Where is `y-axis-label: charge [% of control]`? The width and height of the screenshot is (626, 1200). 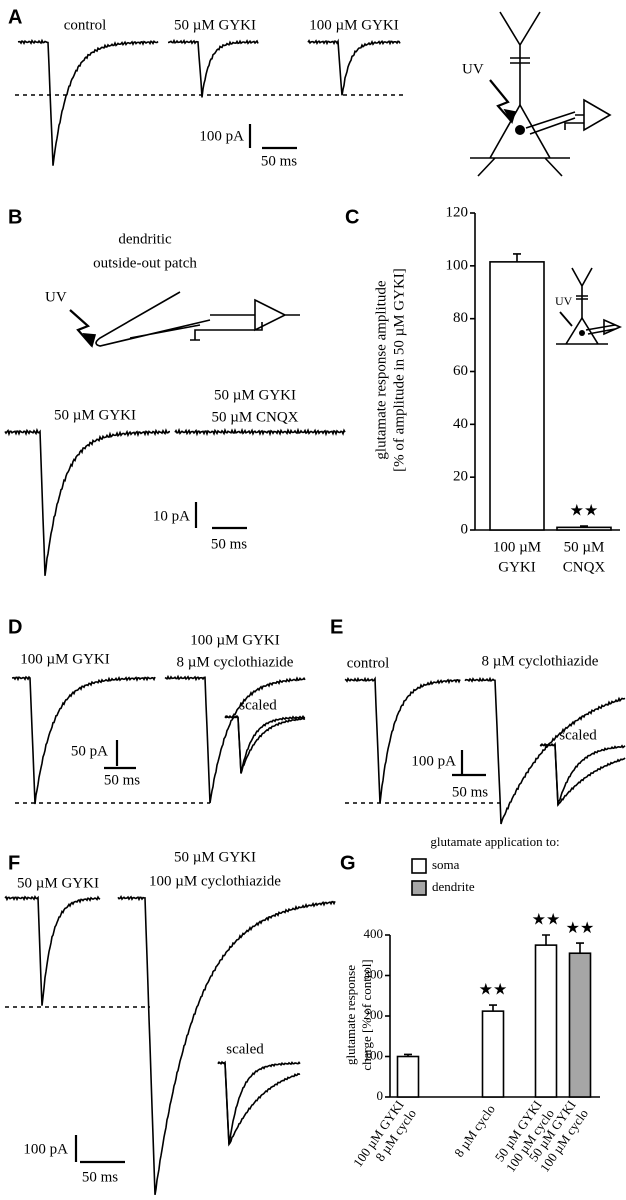 y-axis-label: charge [% of control] is located at coordinates (366, 1014).